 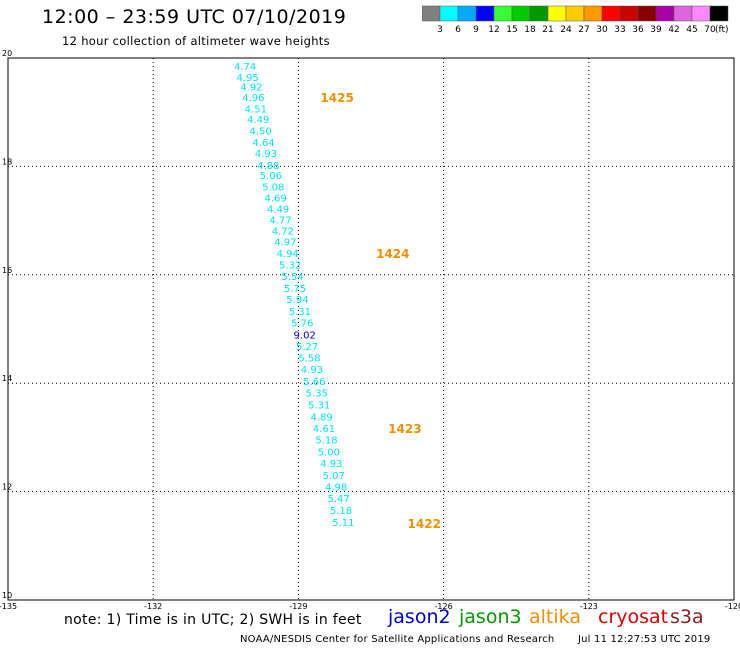 What do you see at coordinates (589, 606) in the screenshot?
I see `x-tick-label: -123` at bounding box center [589, 606].